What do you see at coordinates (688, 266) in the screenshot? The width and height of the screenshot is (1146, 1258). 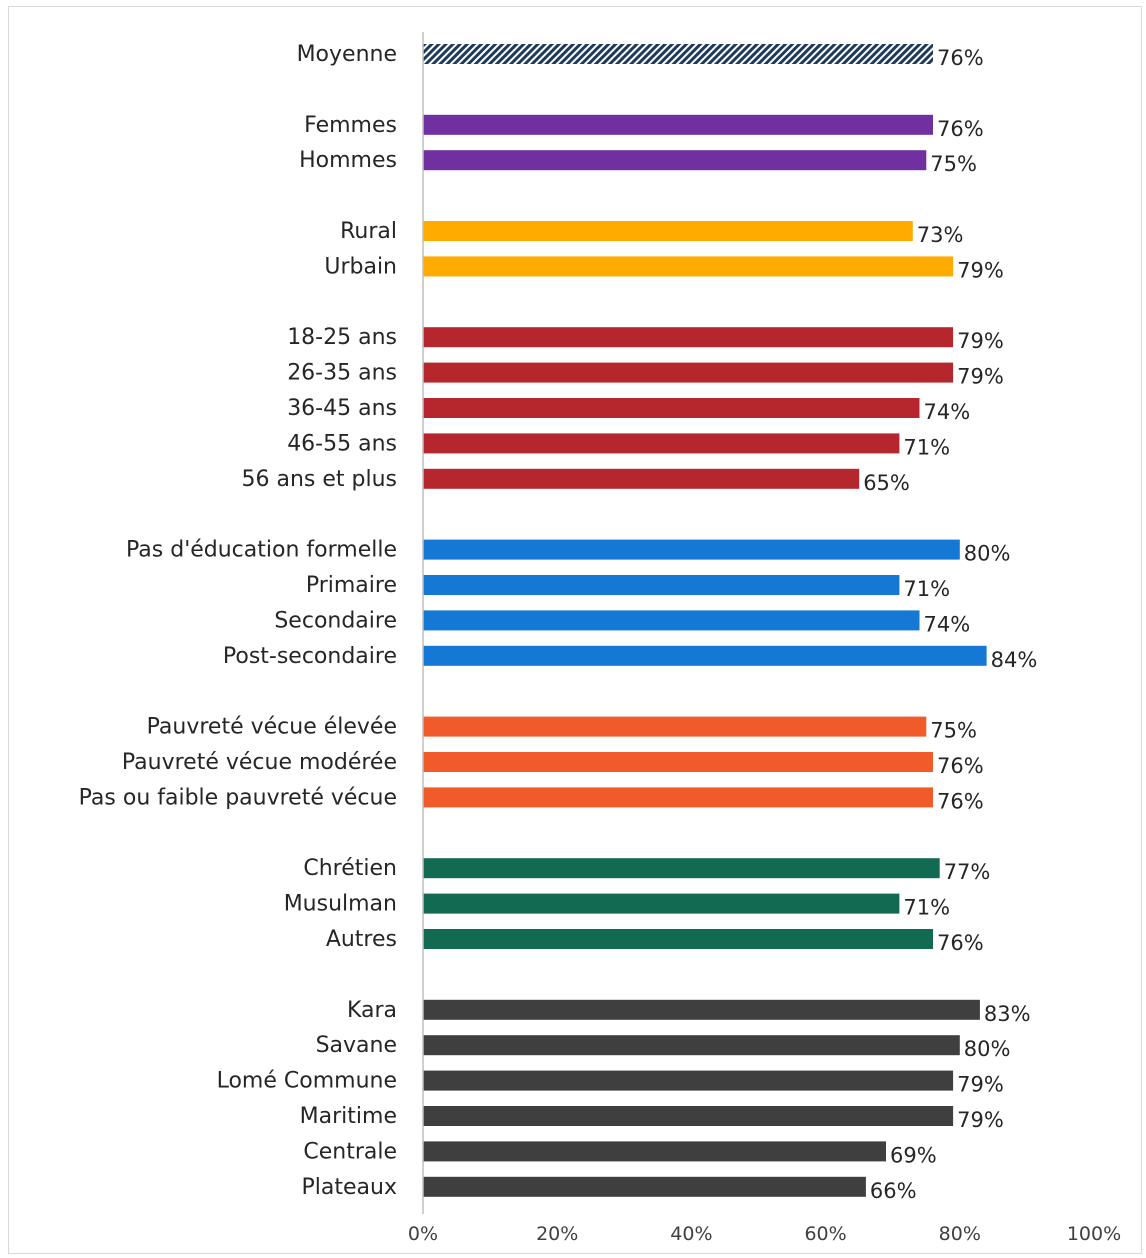 I see `bar-urbain` at bounding box center [688, 266].